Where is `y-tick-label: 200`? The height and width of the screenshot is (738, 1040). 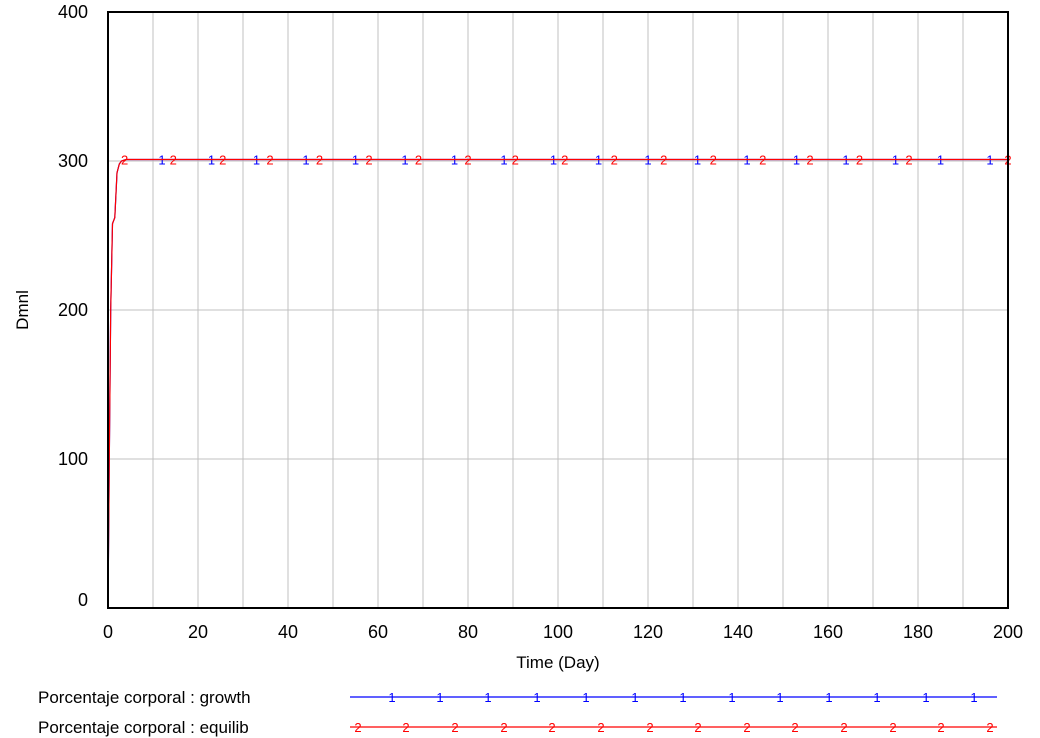
y-tick-label: 200 is located at coordinates (73, 310).